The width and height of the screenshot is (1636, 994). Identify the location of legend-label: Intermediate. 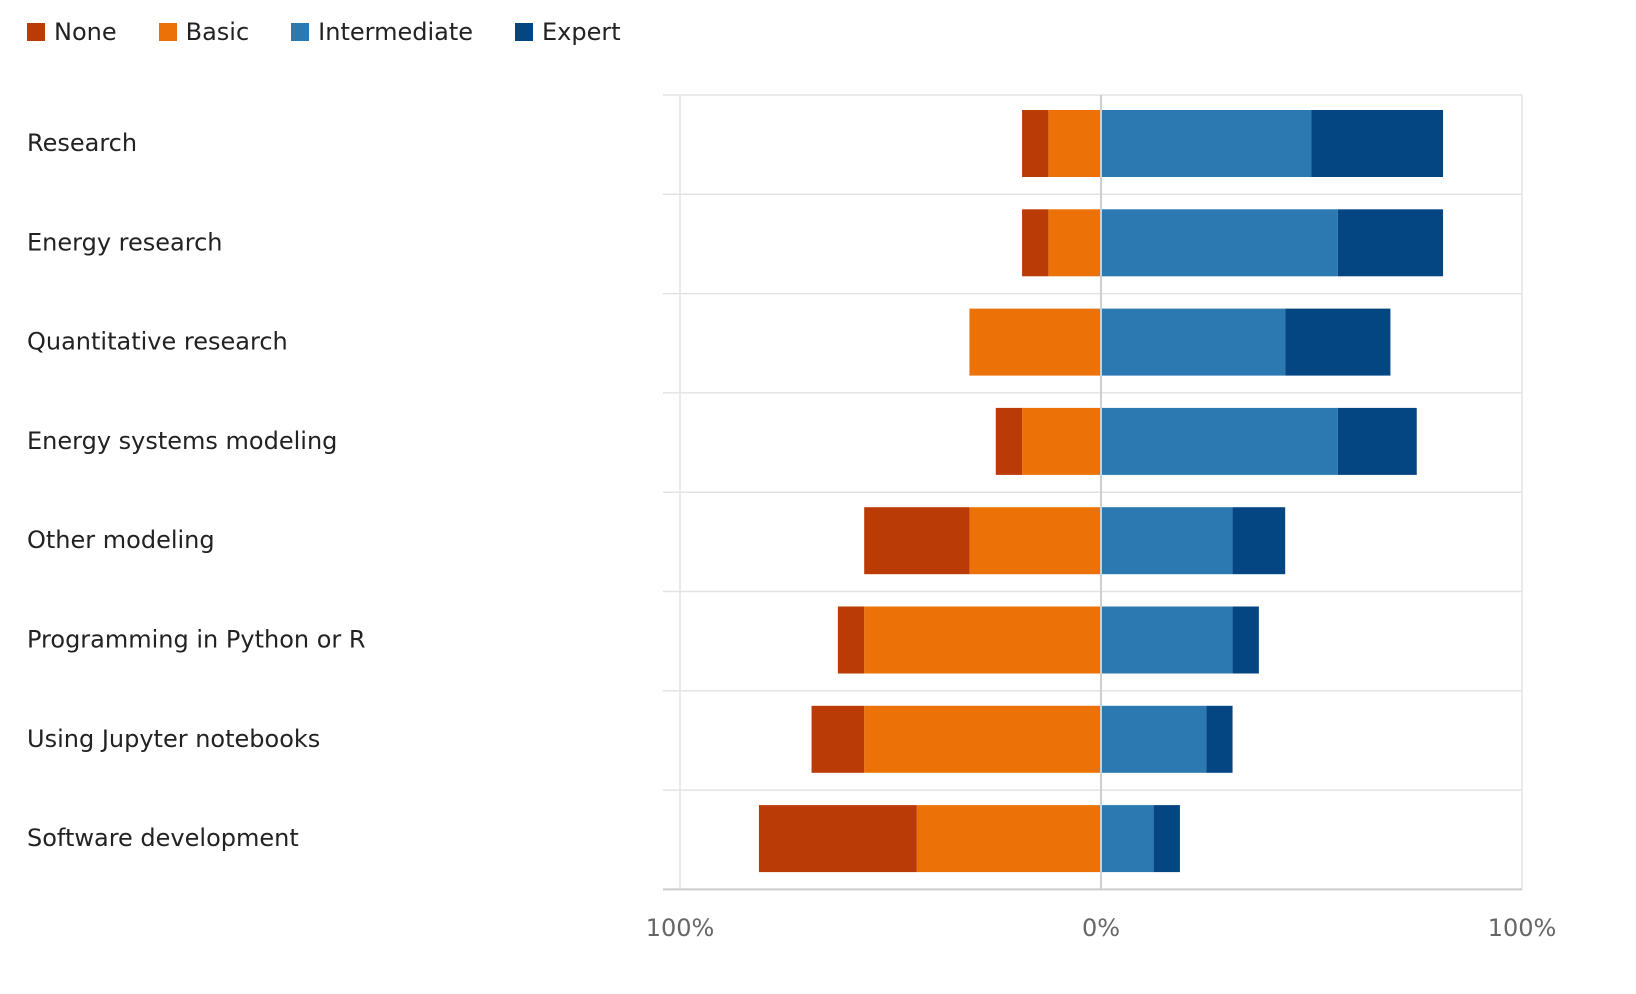
(396, 32).